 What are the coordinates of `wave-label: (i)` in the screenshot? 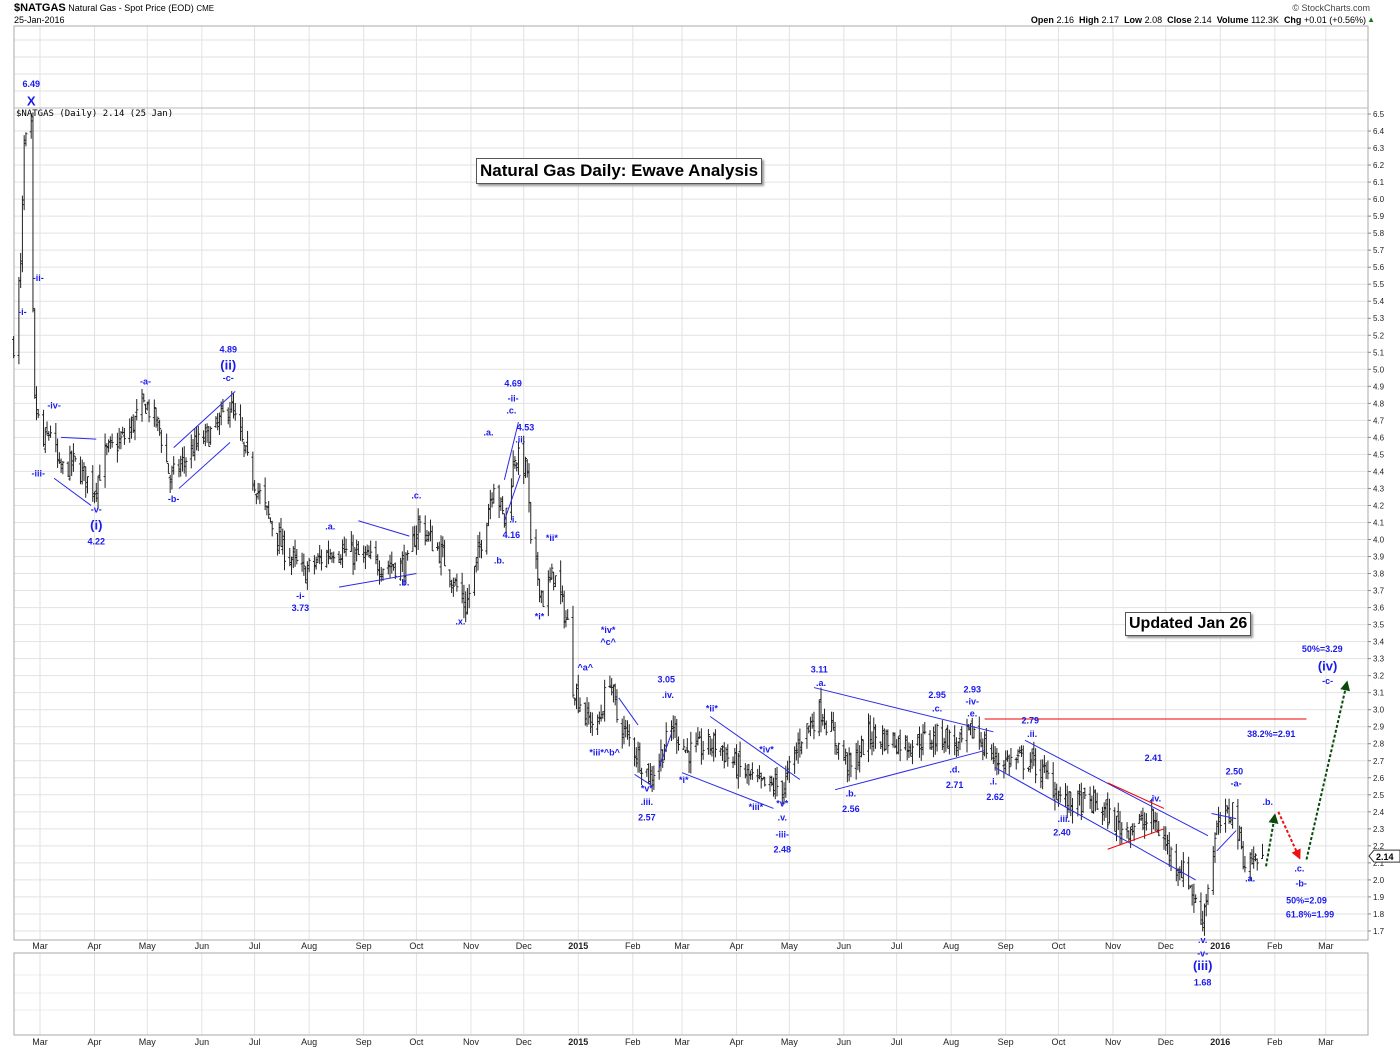 It's located at (96, 524).